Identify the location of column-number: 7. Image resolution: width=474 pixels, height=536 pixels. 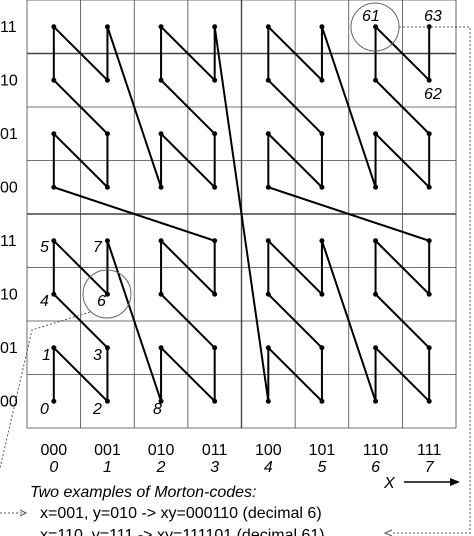
(430, 467).